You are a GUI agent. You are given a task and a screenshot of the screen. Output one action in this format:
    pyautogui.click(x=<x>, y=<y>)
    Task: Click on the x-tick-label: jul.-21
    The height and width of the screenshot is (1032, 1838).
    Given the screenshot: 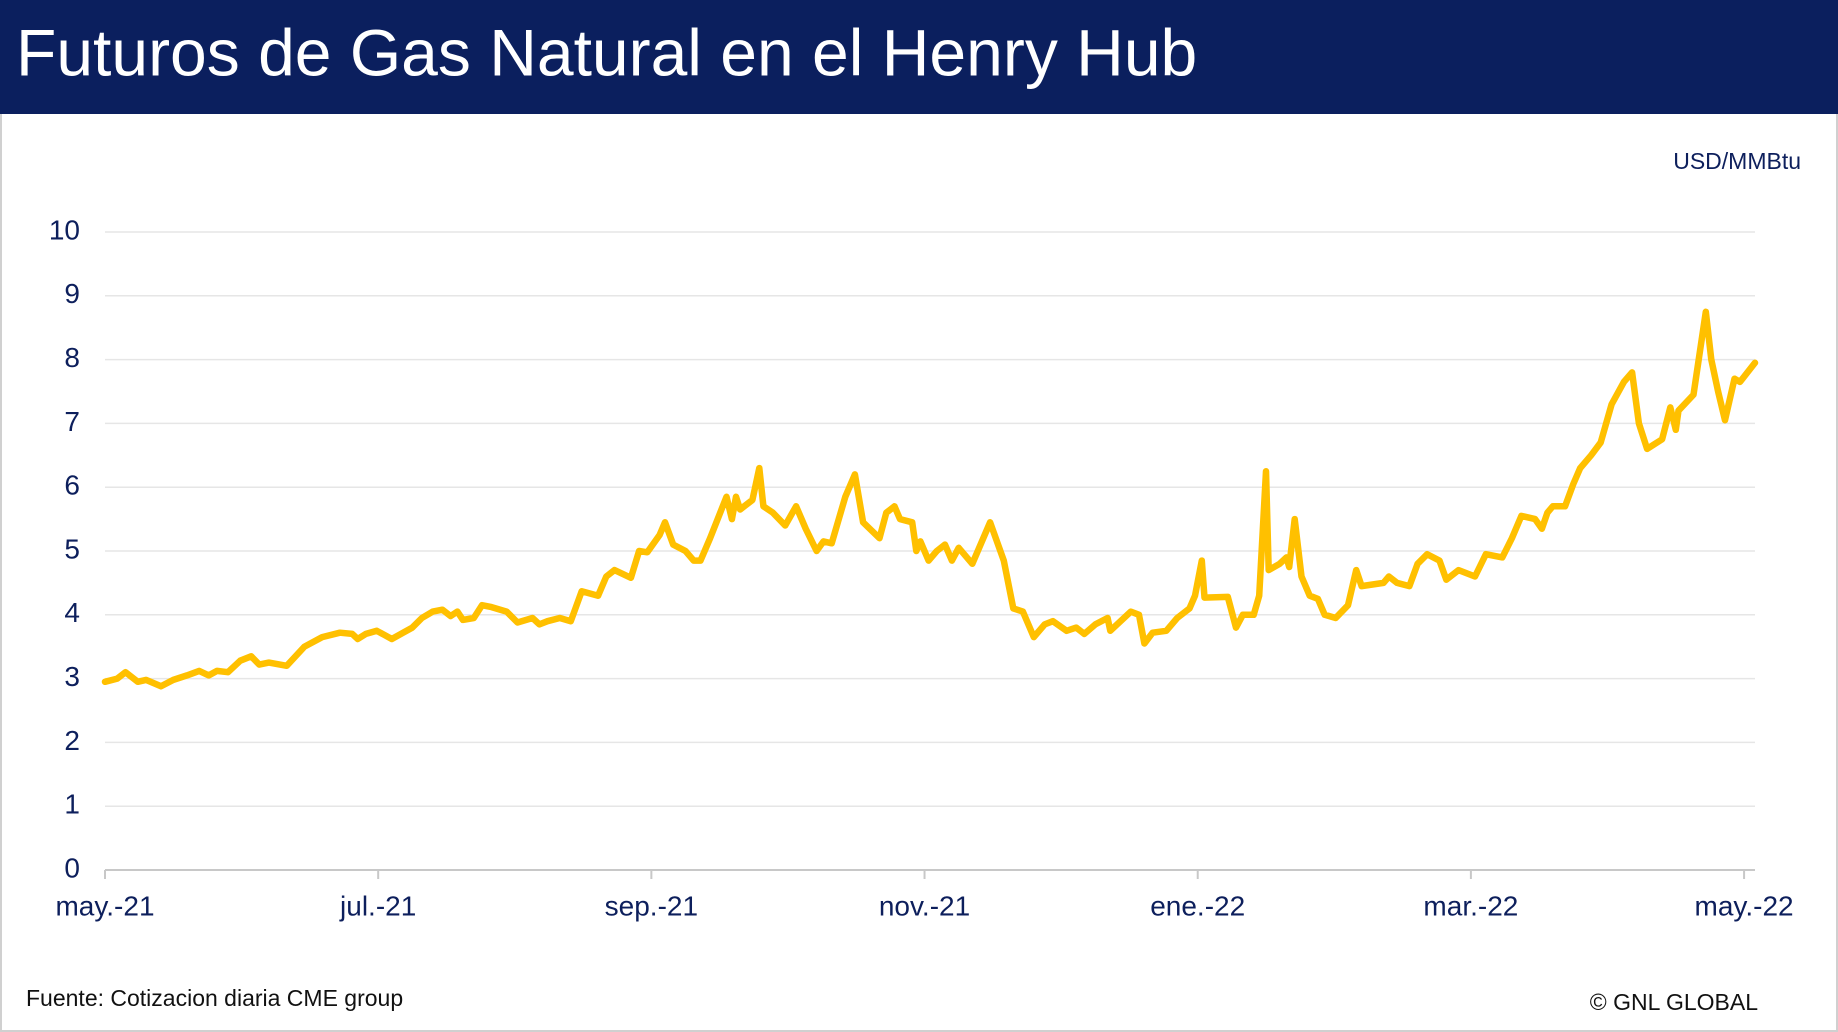 What is the action you would take?
    pyautogui.click(x=377, y=905)
    